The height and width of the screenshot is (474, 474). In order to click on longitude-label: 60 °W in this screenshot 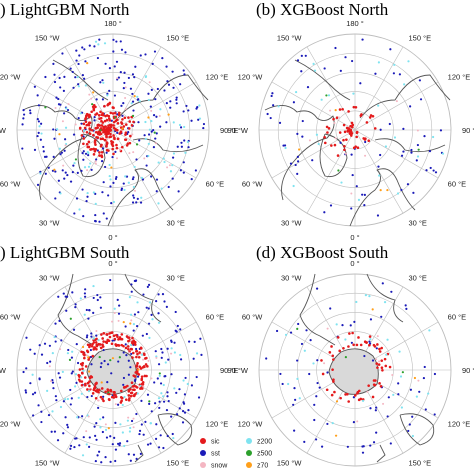, I will do `click(10, 317)`.